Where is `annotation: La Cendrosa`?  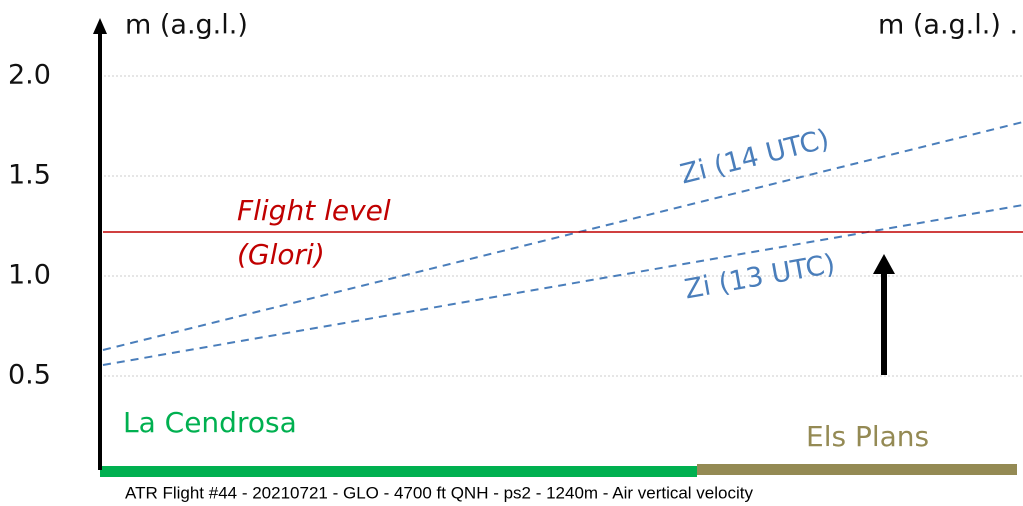
annotation: La Cendrosa is located at coordinates (210, 422).